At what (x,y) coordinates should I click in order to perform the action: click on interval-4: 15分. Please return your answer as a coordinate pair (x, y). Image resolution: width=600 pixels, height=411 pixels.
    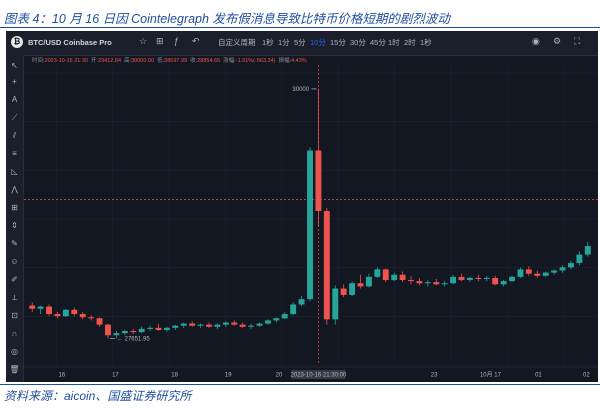
    Looking at the image, I should click on (338, 42).